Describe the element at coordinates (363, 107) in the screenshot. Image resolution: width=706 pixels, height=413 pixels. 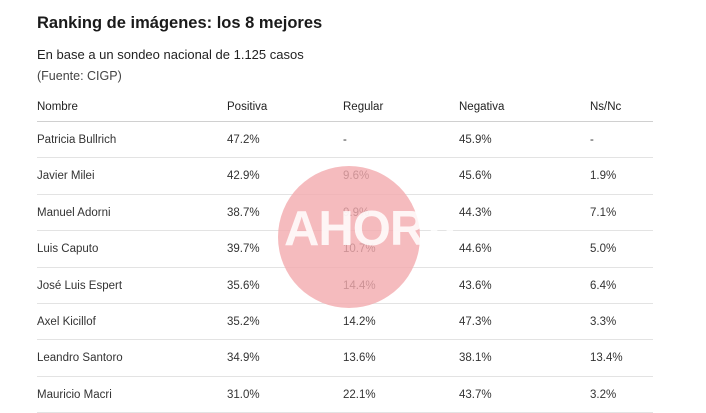
I see `column-header-regular: Regular` at that location.